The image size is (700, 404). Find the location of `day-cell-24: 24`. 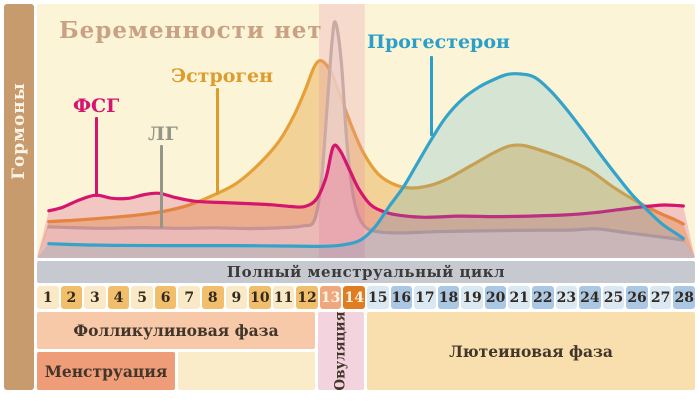

day-cell-24: 24 is located at coordinates (590, 297).